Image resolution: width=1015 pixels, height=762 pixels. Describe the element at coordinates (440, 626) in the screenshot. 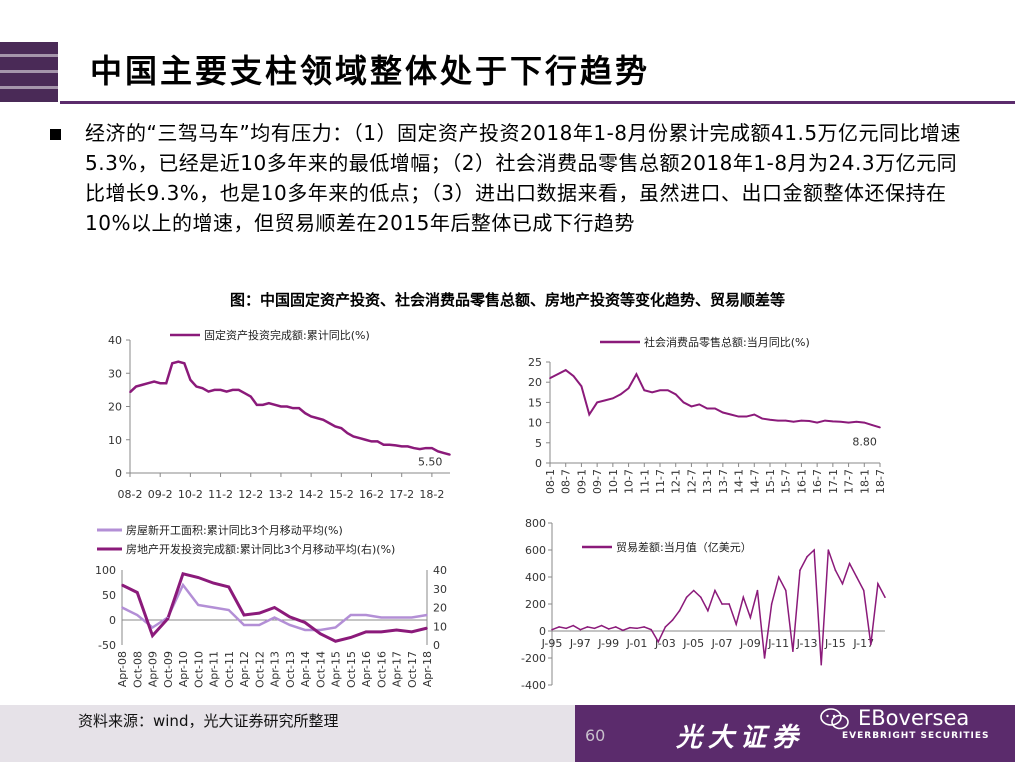

I see `y-right-tick-label: 10` at that location.